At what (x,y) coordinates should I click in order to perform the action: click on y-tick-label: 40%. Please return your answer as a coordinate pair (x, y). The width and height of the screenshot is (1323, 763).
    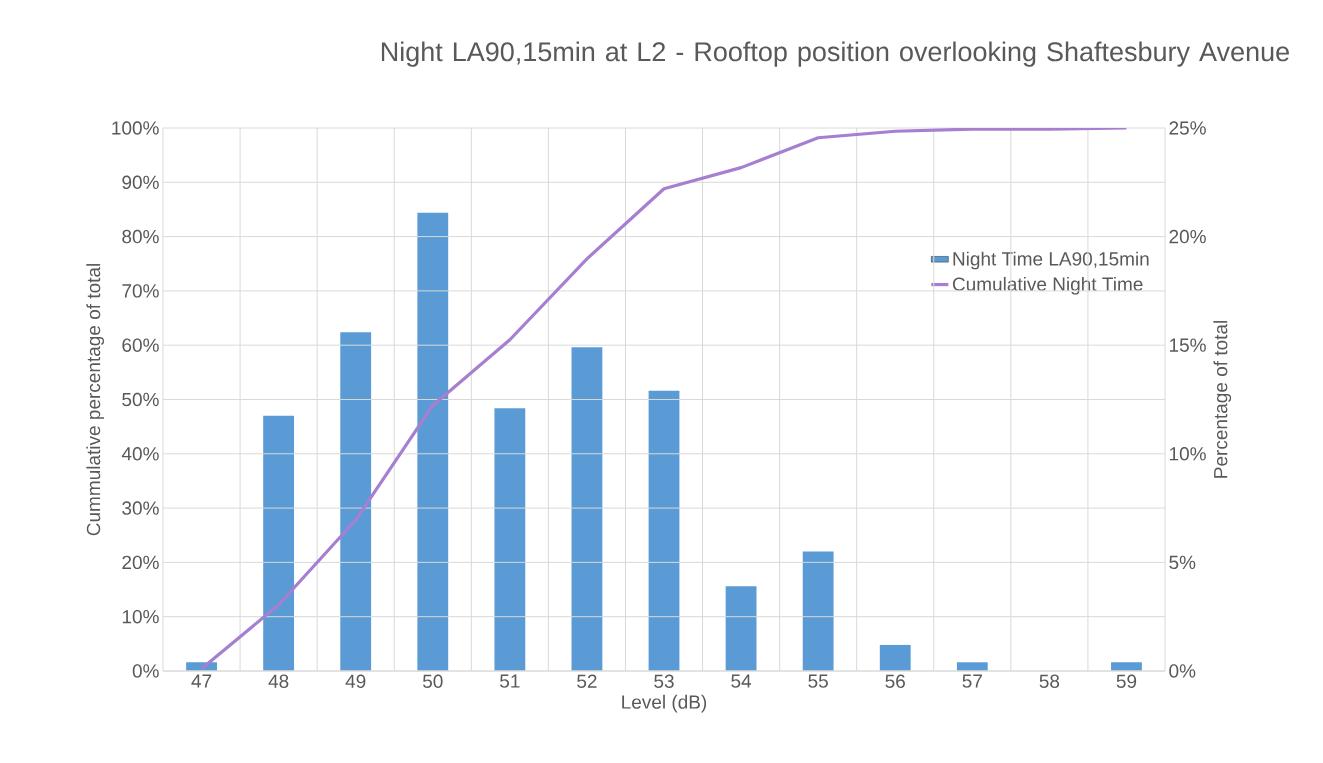
    Looking at the image, I should click on (140, 454).